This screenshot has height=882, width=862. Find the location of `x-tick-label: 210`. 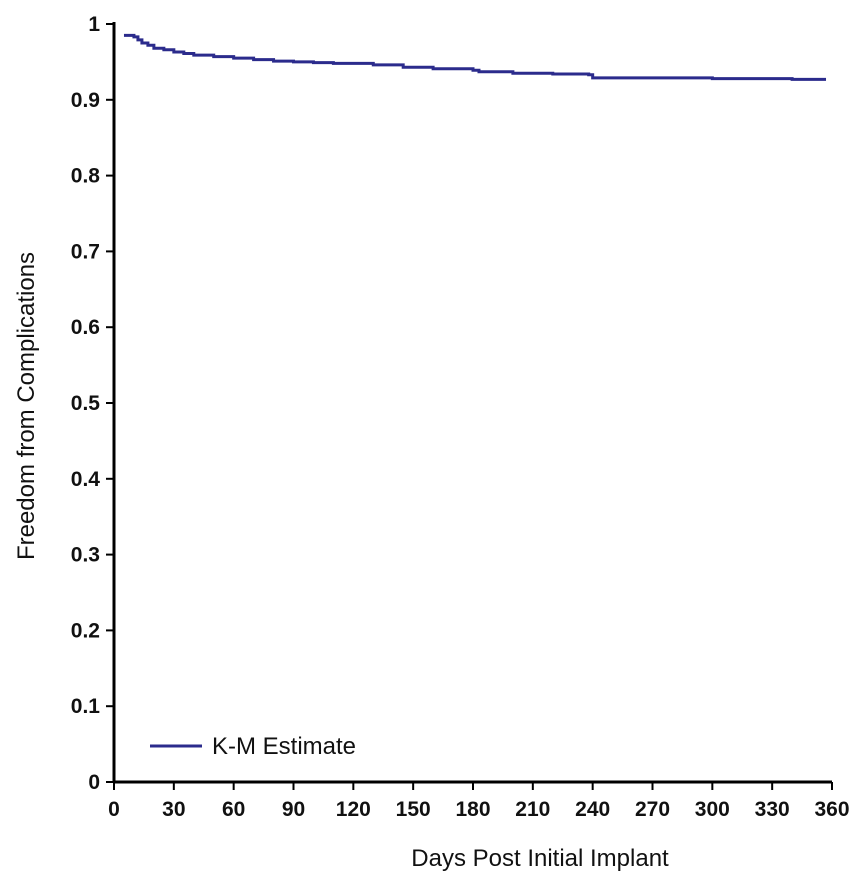

x-tick-label: 210 is located at coordinates (532, 809).